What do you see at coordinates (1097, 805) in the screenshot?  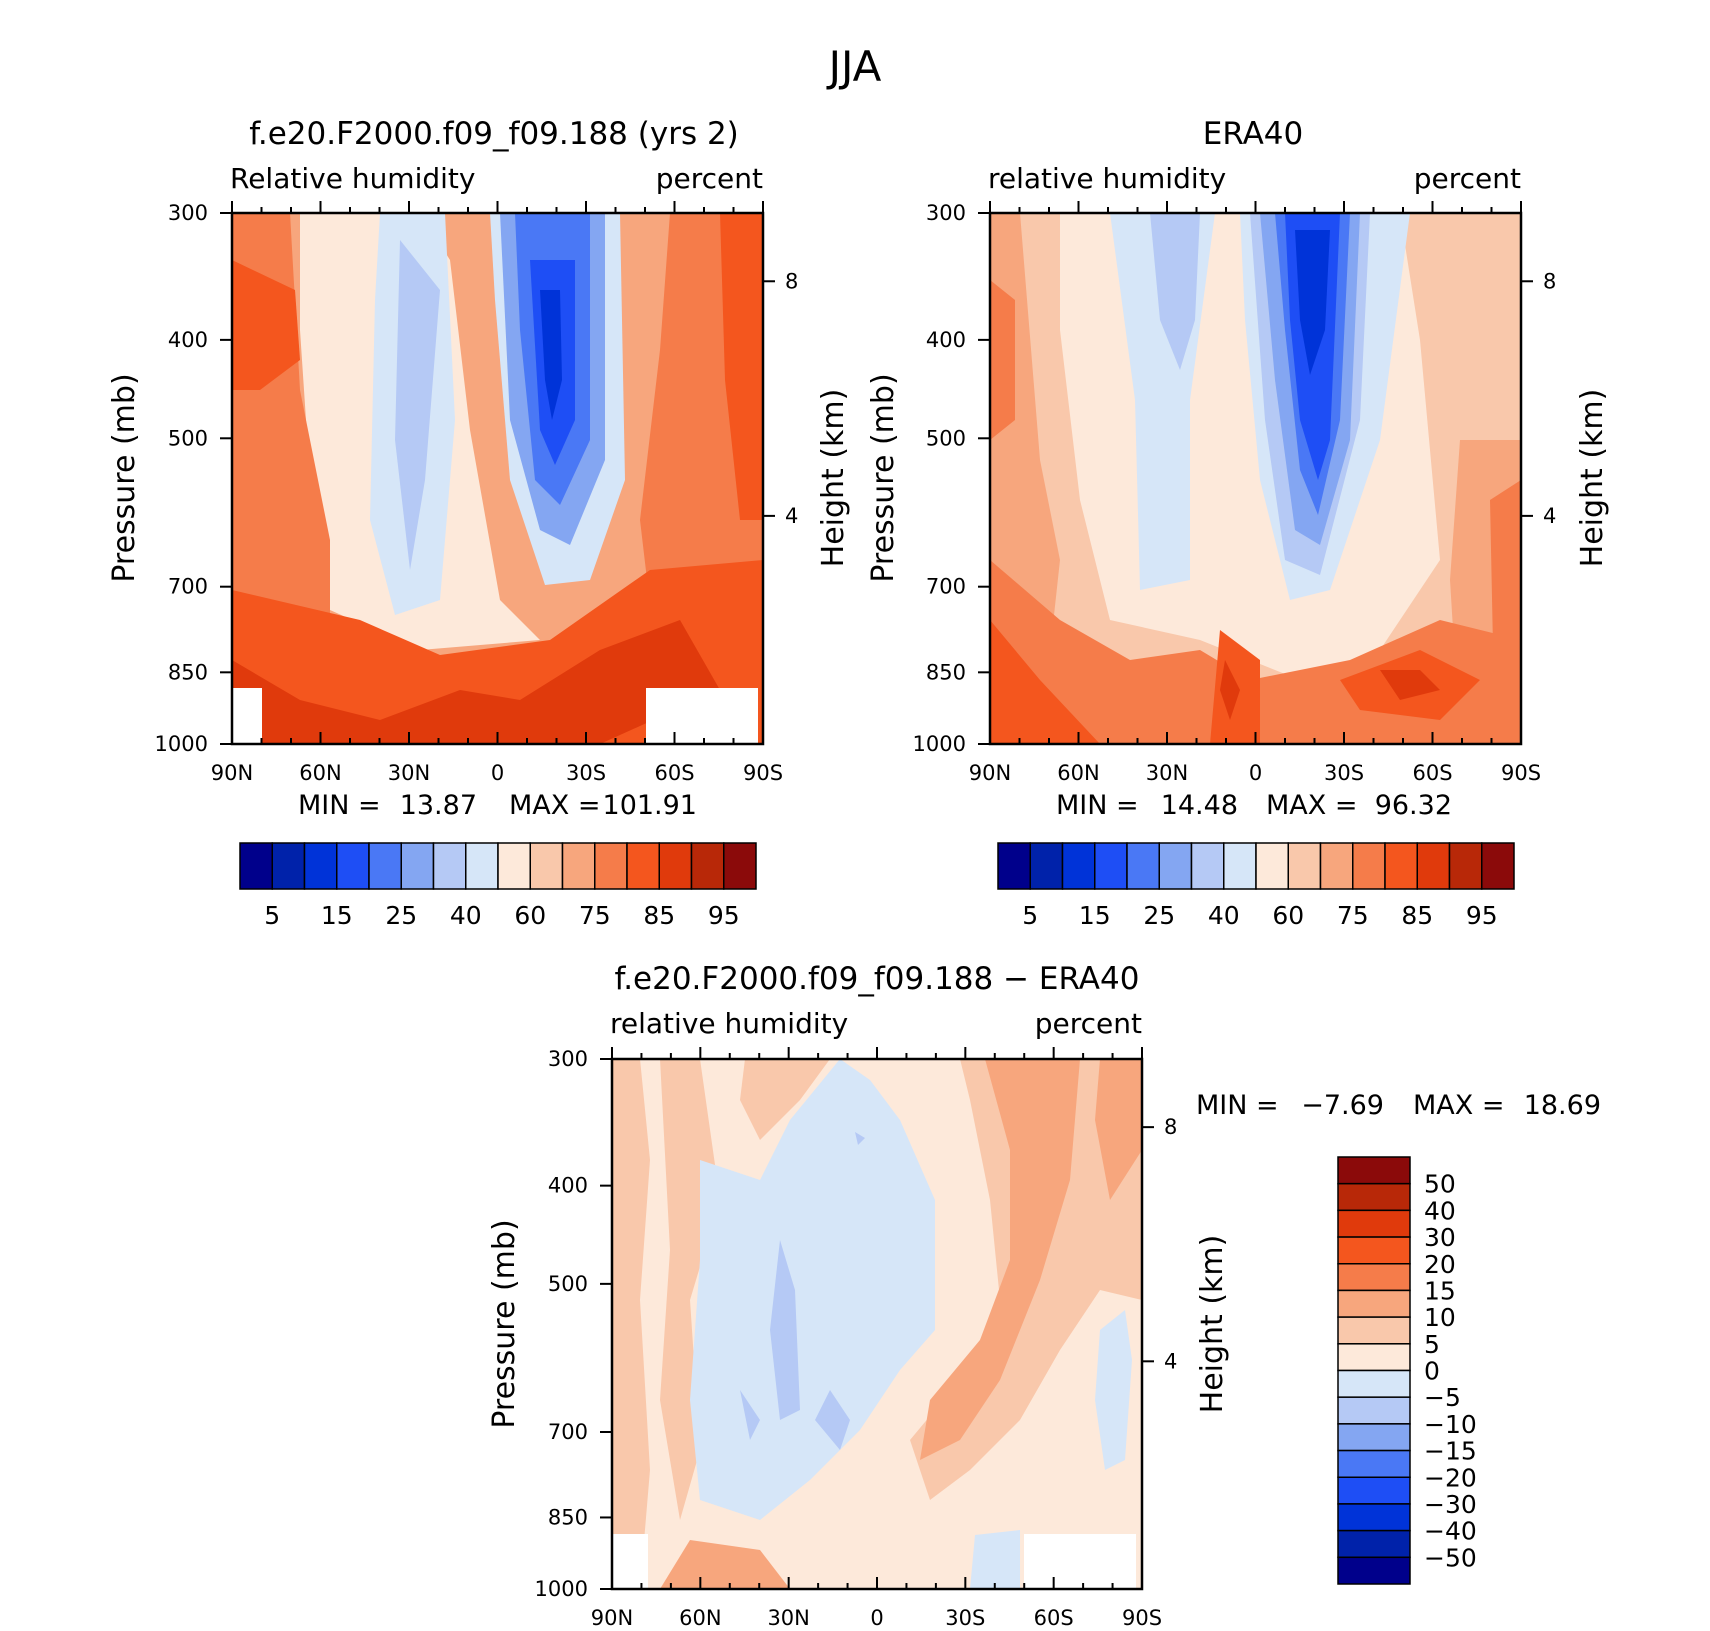 I see `panel-obs-min-label: MIN =` at bounding box center [1097, 805].